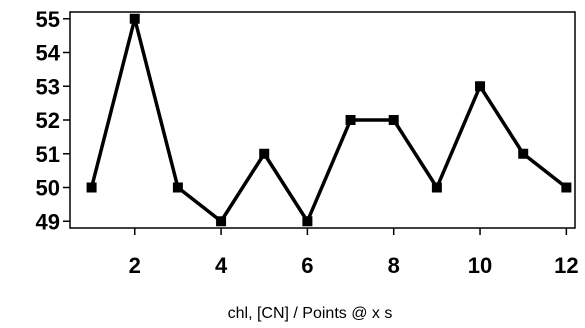 The image size is (585, 328). What do you see at coordinates (135, 265) in the screenshot?
I see `x-tick-label: 2` at bounding box center [135, 265].